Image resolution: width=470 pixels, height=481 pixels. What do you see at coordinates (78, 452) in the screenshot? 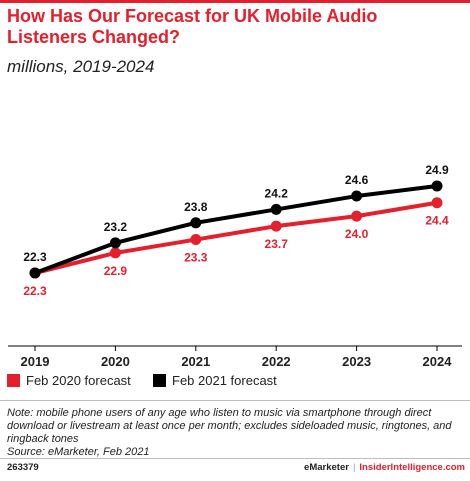
I see `source-line: Source: eMarketer, Feb 2021` at bounding box center [78, 452].